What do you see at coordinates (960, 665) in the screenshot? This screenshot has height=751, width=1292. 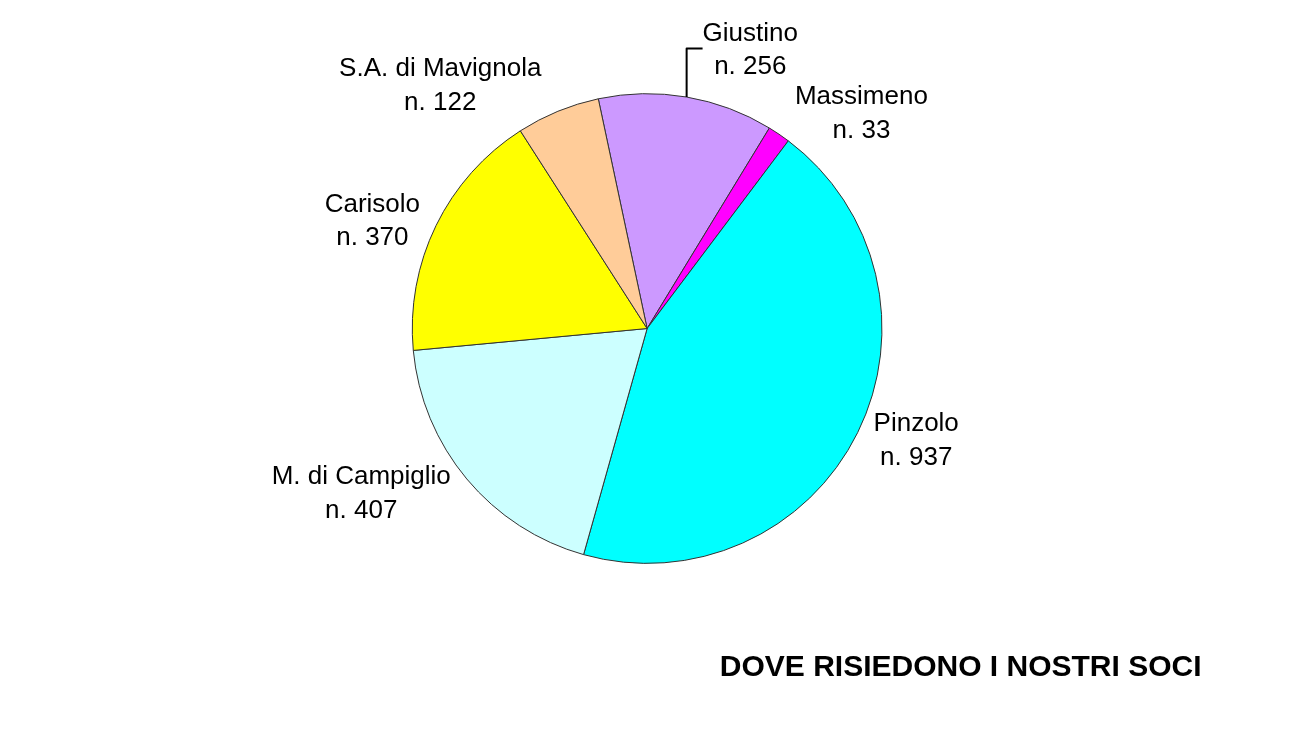 I see `text: DOVE RISIEDONO I NOSTRI SOCI` at bounding box center [960, 665].